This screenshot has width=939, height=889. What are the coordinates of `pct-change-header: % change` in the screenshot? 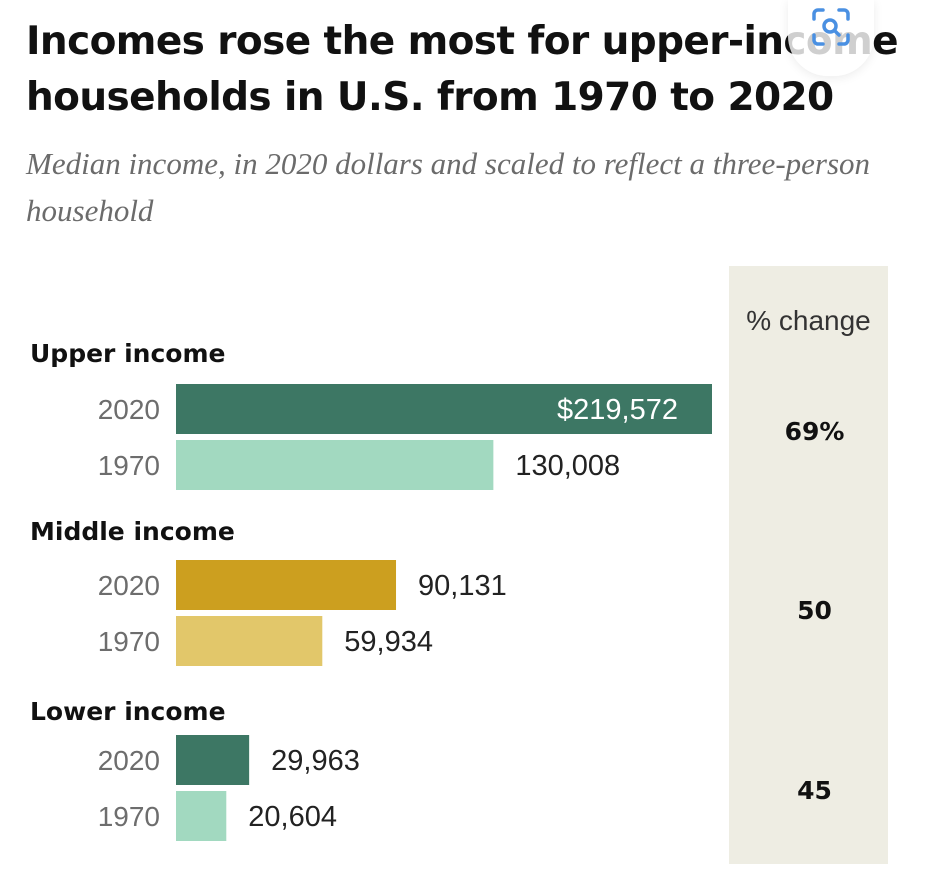 It's located at (808, 320).